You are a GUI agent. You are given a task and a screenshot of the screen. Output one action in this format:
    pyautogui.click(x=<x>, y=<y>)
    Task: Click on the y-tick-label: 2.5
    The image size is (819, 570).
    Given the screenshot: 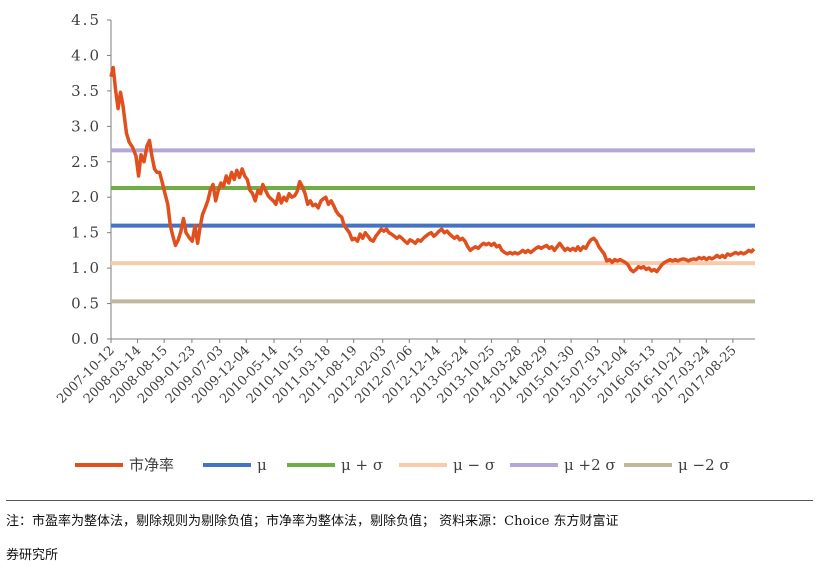 What is the action you would take?
    pyautogui.click(x=86, y=162)
    